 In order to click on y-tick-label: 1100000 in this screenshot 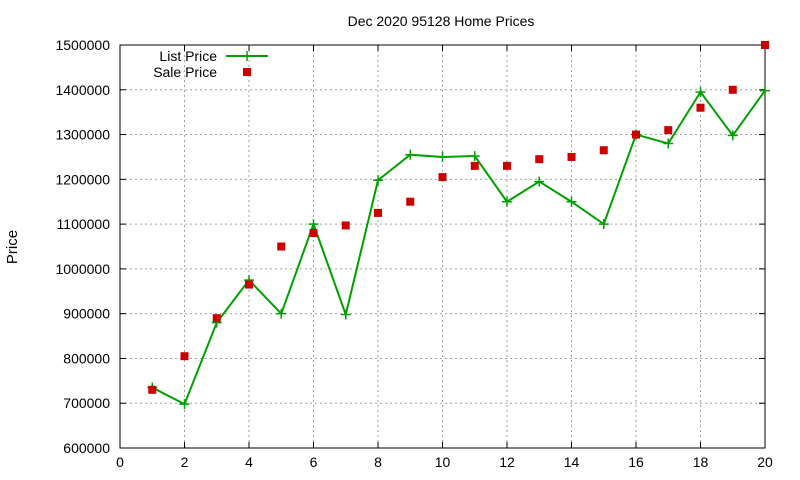, I will do `click(84, 224)`.